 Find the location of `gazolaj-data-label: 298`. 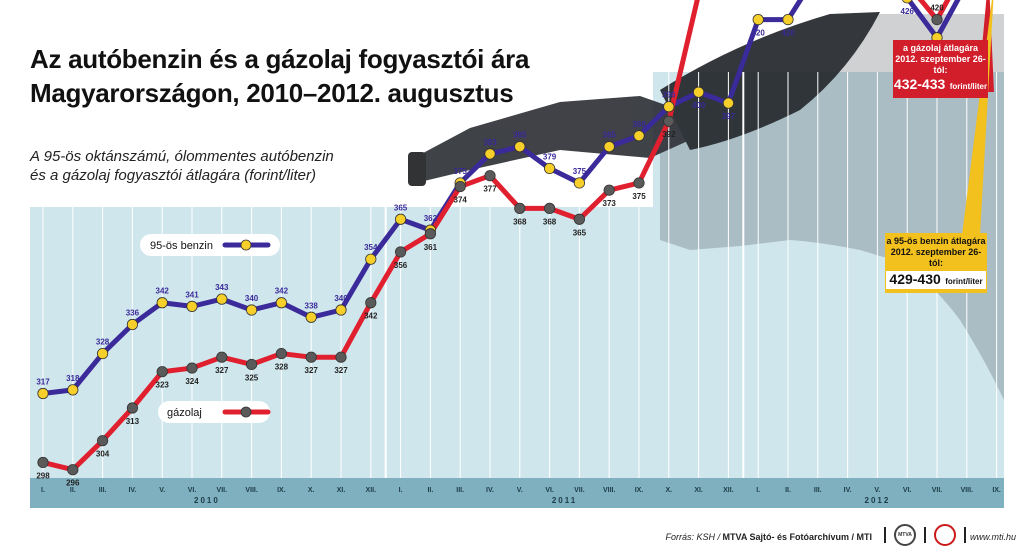

gazolaj-data-label: 298 is located at coordinates (43, 475).